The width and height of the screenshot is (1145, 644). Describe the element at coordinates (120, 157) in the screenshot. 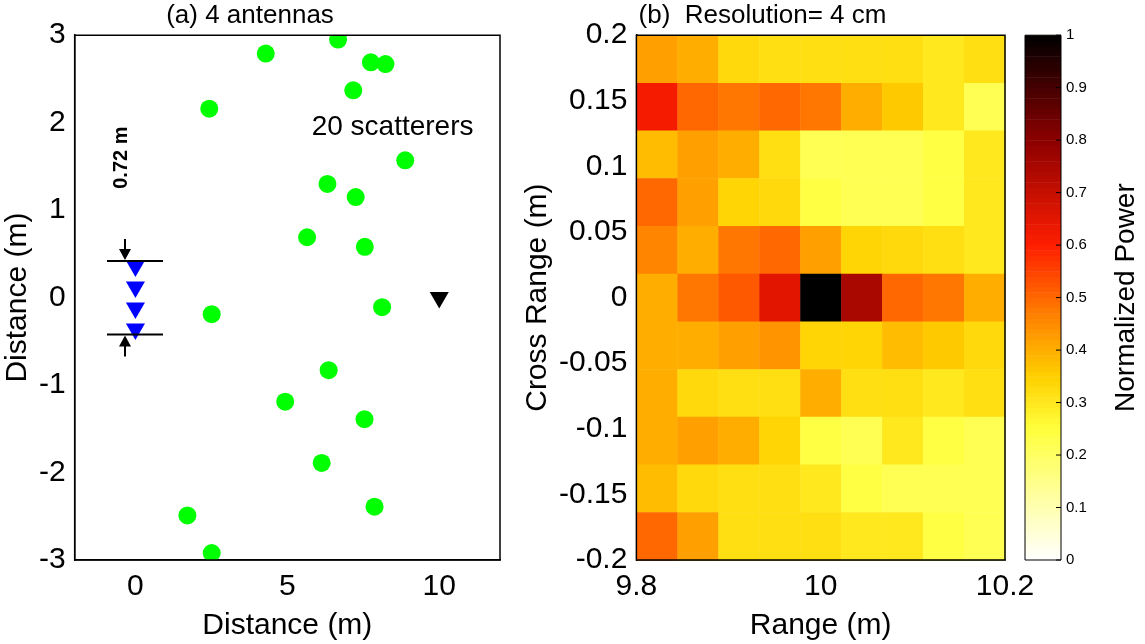

I see `annotation: 0.72 m` at that location.